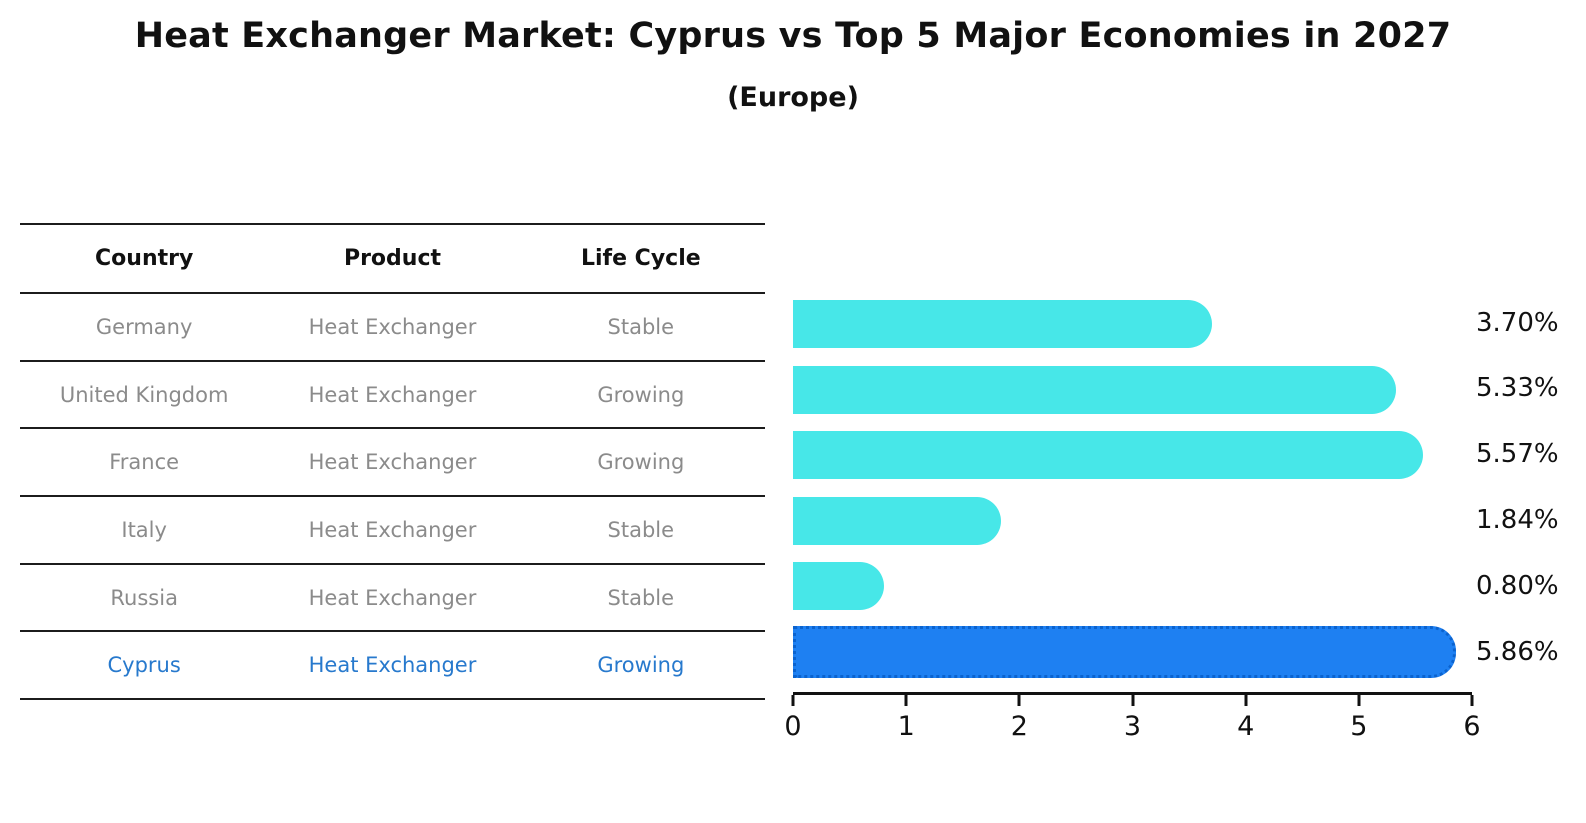  Describe the element at coordinates (1246, 726) in the screenshot. I see `x-axis-ticklabel: 4` at that location.